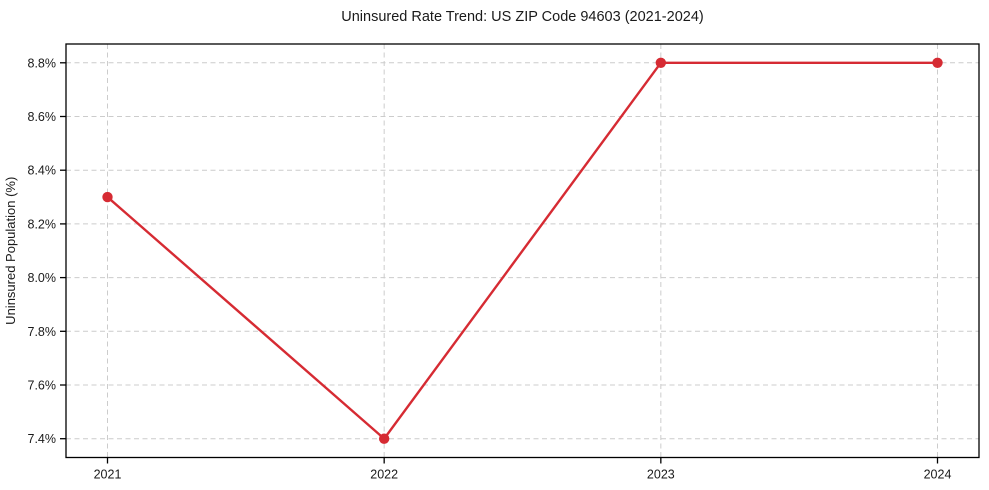  I want to click on y-tick-label: 8.8%, so click(42, 63).